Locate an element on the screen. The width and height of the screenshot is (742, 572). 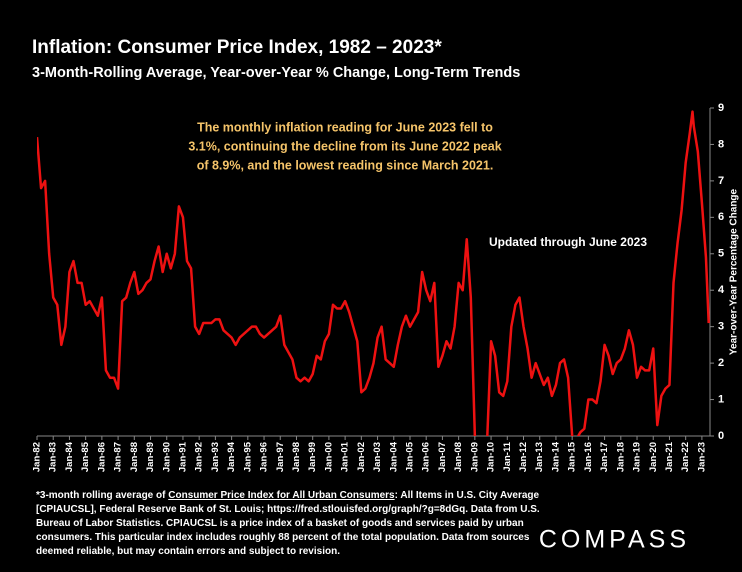
y-tick-label: 4 is located at coordinates (721, 290).